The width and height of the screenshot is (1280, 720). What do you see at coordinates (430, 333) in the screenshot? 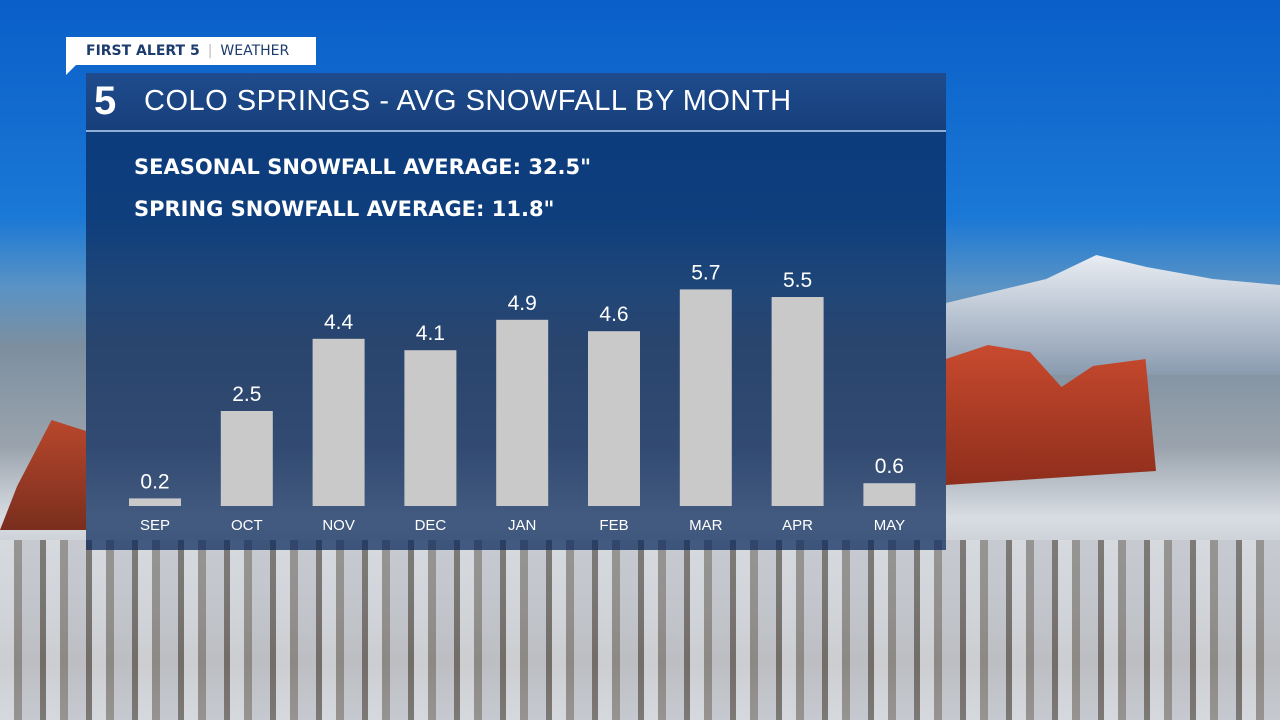
I see `data-label: 4.1` at bounding box center [430, 333].